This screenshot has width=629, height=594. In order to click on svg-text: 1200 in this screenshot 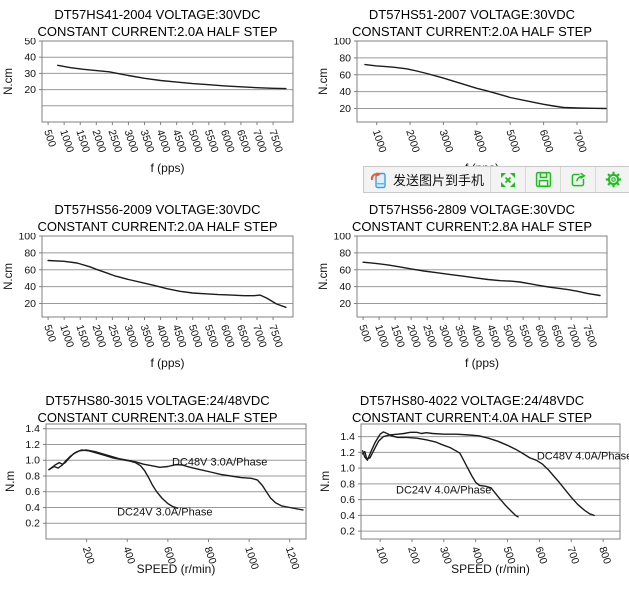, I will do `click(292, 558)`.